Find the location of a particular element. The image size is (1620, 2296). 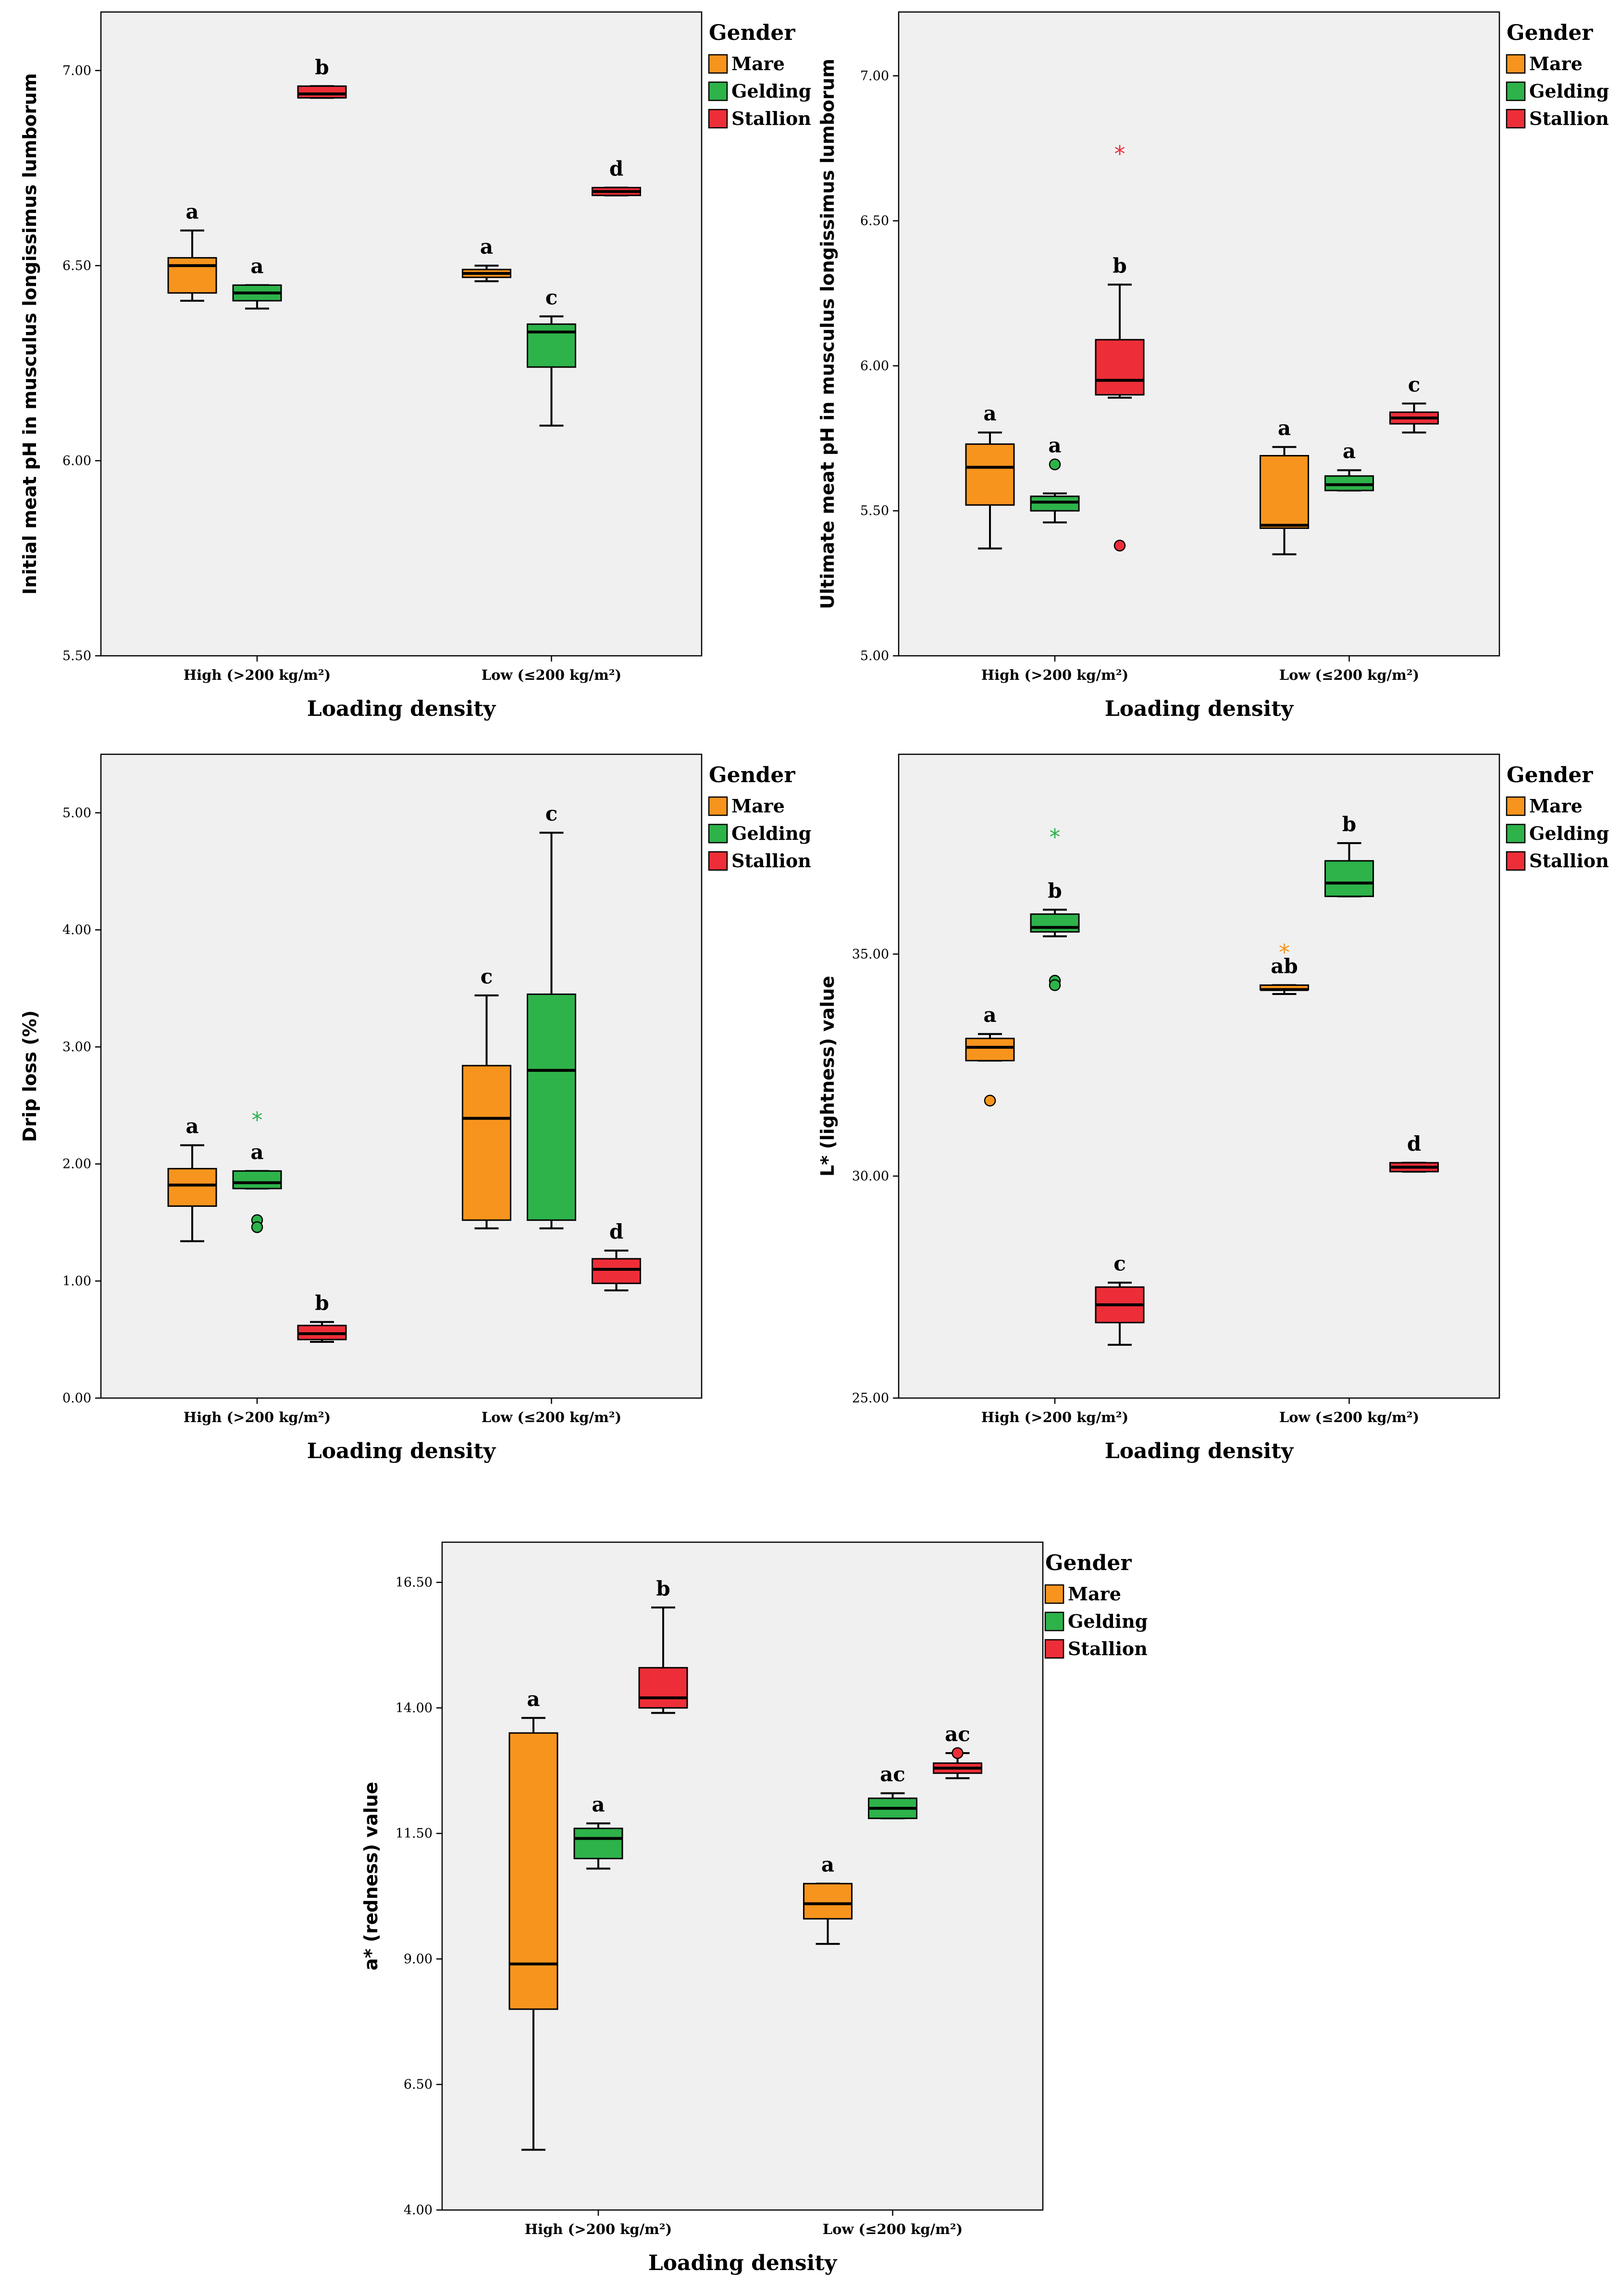

y-tick-label: 25.00 is located at coordinates (870, 1398).